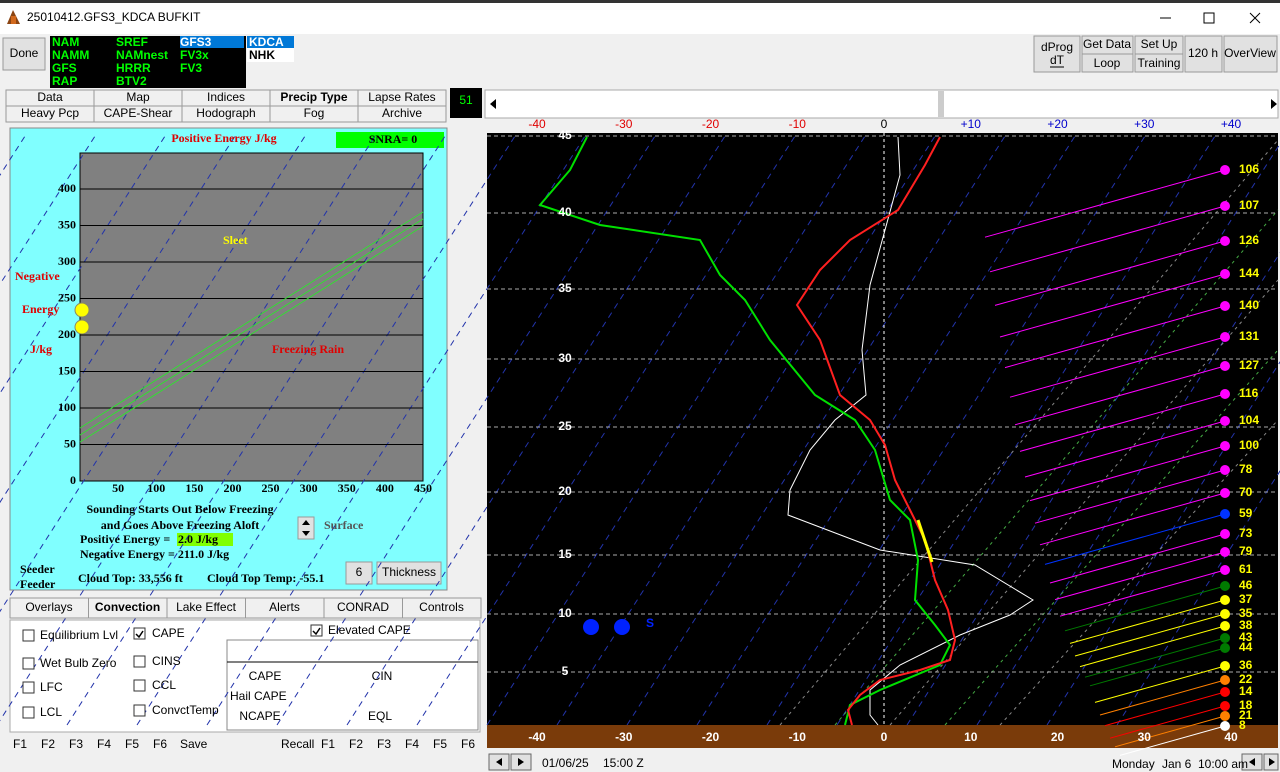 The height and width of the screenshot is (772, 1280). Describe the element at coordinates (1249, 240) in the screenshot. I see `wind-speed: 126` at that location.